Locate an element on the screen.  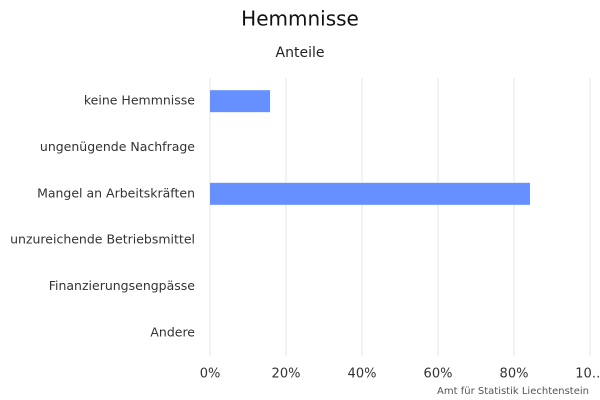
x-tick-label: 80% is located at coordinates (514, 374).